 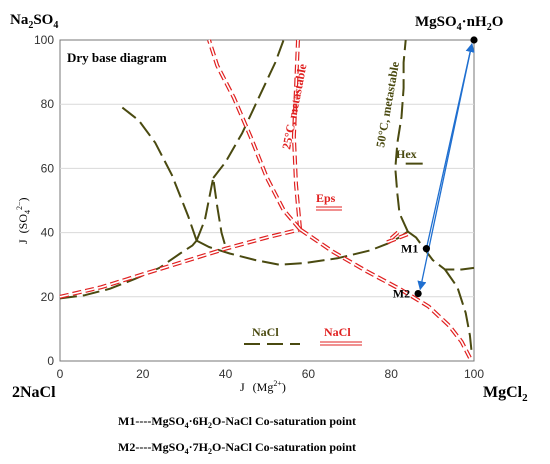 I want to click on point-m1, so click(x=426, y=249).